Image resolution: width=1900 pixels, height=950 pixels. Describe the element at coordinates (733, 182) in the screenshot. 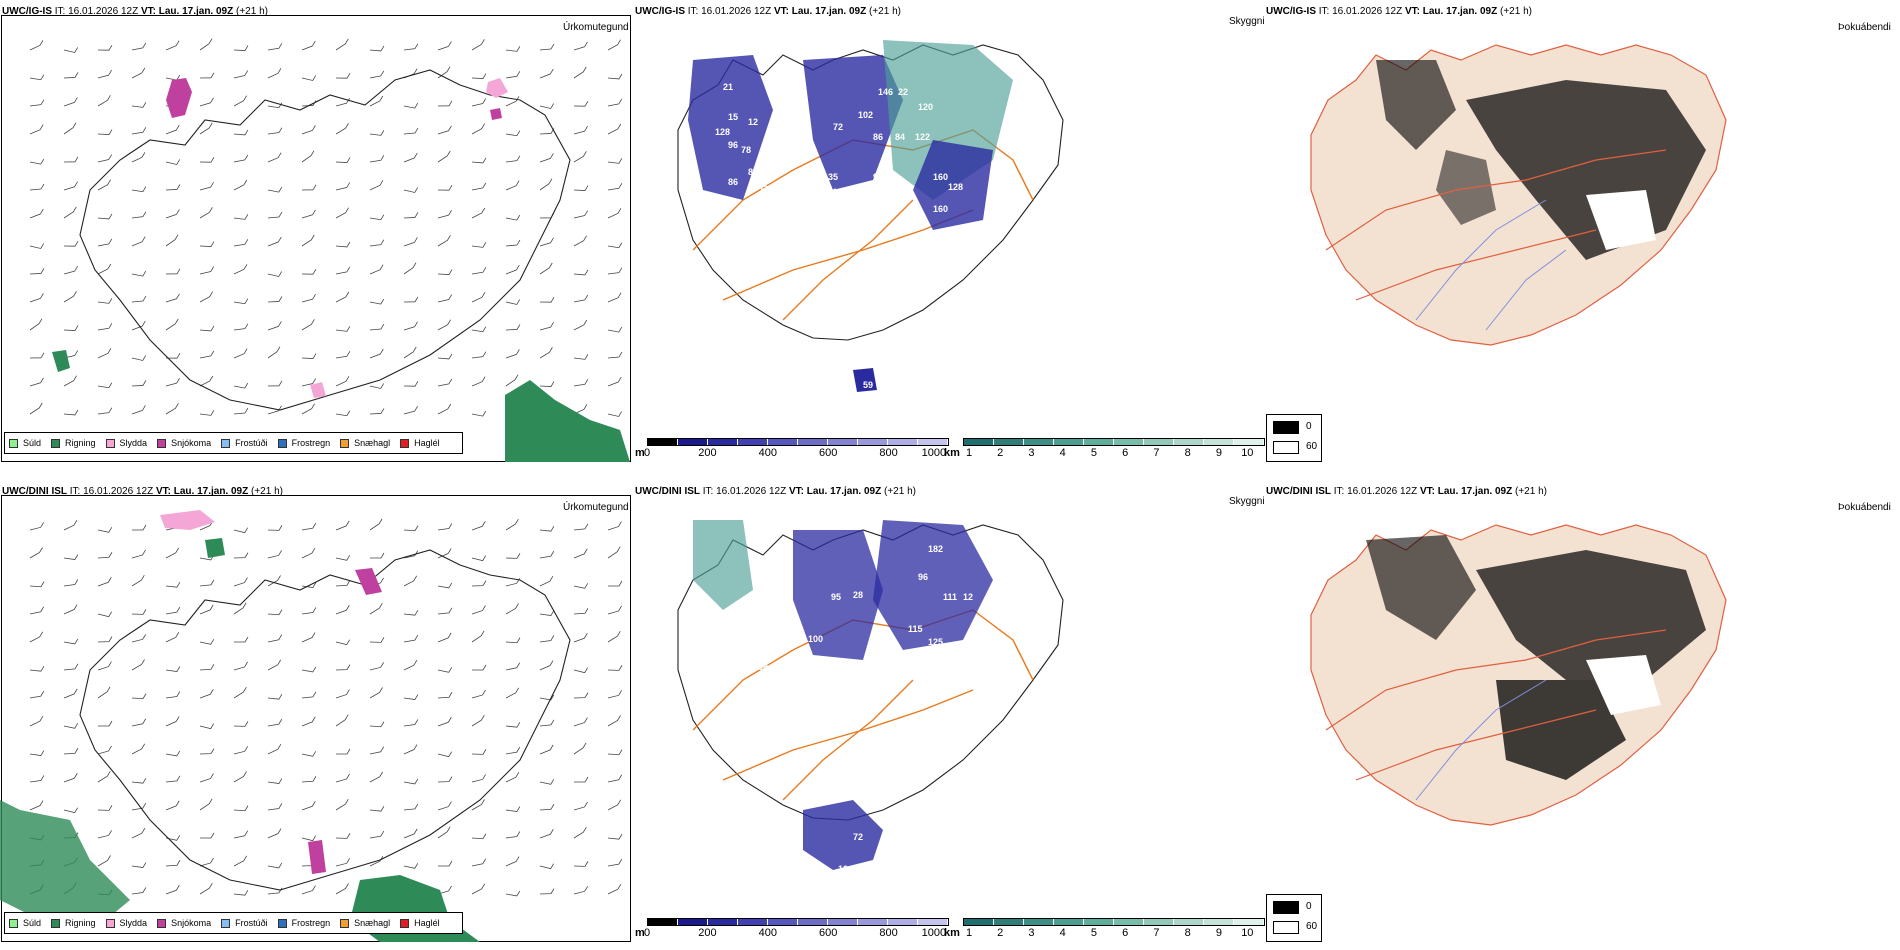

I see `cloudbase-value: 86` at that location.